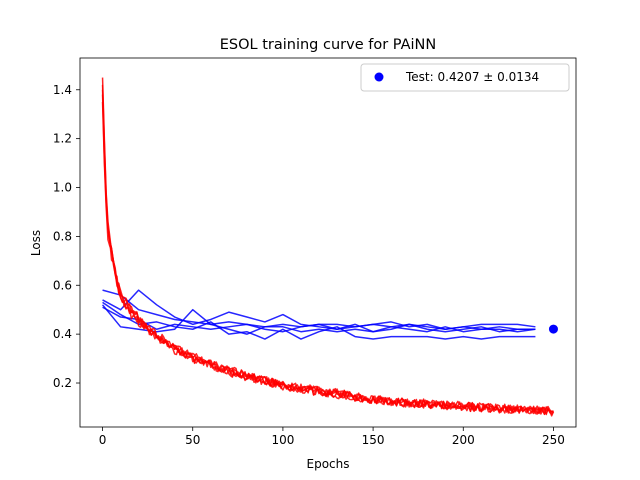  Describe the element at coordinates (282, 440) in the screenshot. I see `x-tick-label: 100` at that location.